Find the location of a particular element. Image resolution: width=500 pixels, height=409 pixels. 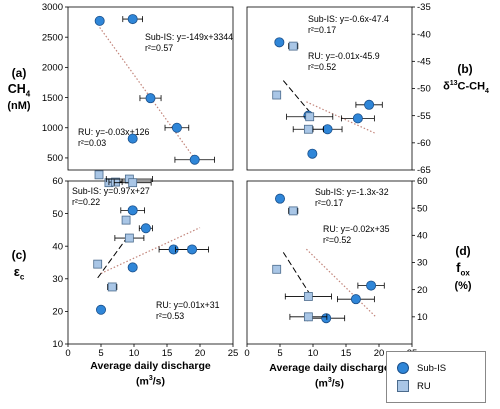

panel-c-xtick-label: 25 is located at coordinates (233, 353).